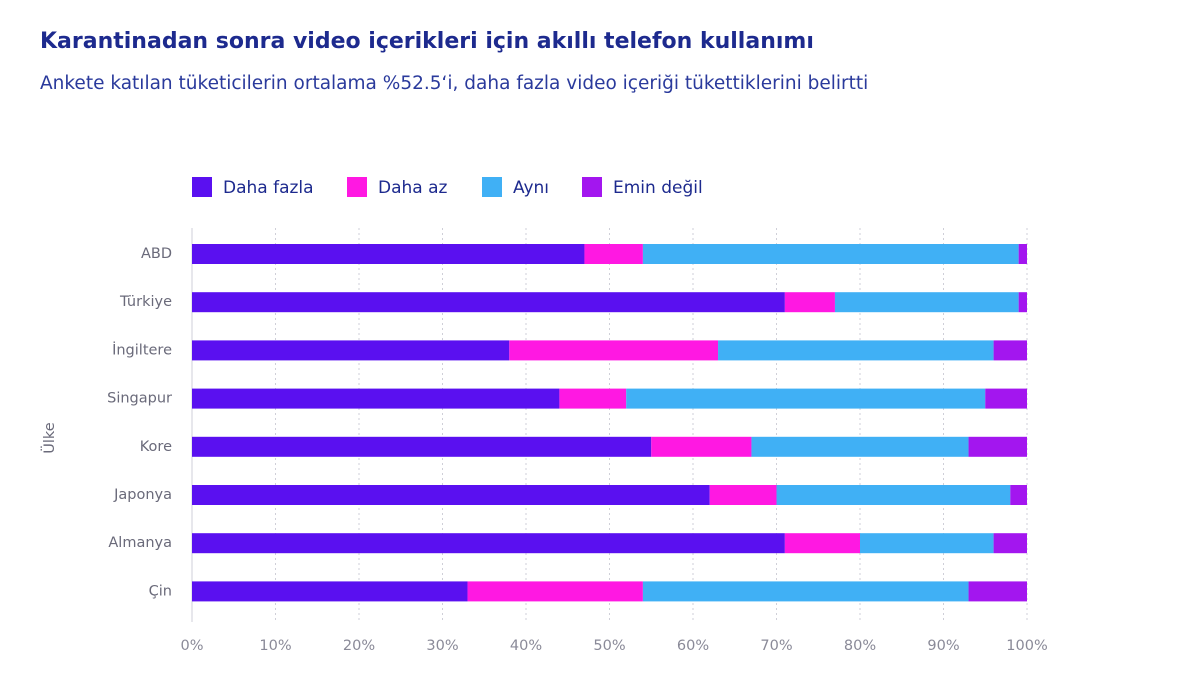 This screenshot has width=1200, height=675. What do you see at coordinates (1026, 646) in the screenshot?
I see `x-tick-label: 100%` at bounding box center [1026, 646].